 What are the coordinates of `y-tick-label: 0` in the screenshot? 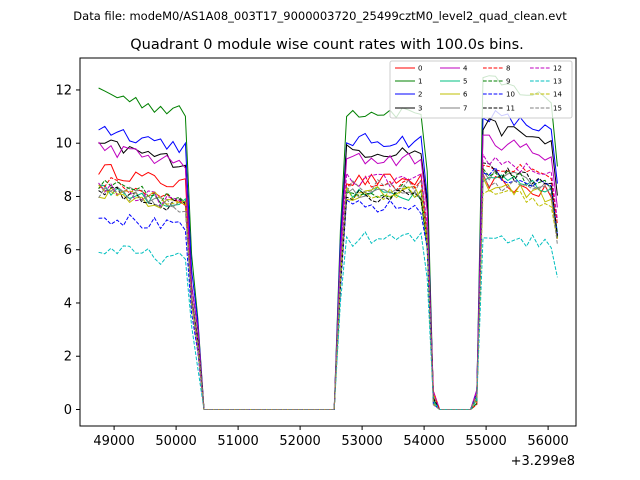 It's located at (68, 410).